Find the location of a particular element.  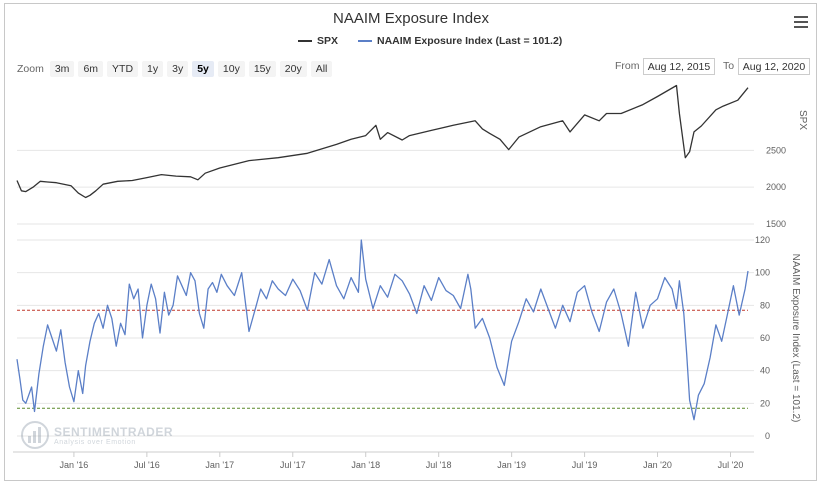

zoom-button-10y: 10y is located at coordinates (231, 69).